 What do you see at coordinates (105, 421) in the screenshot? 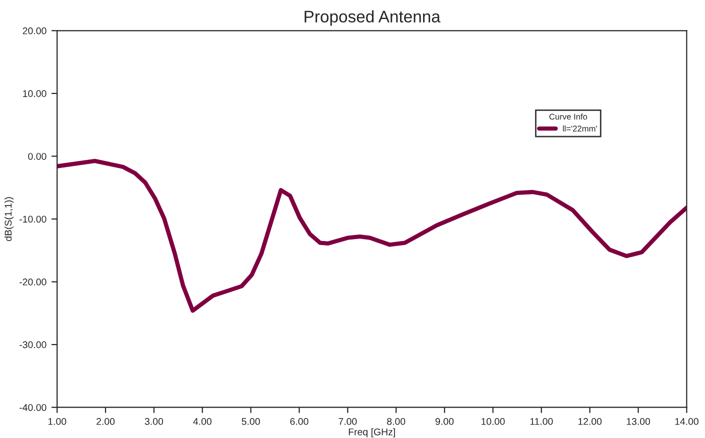
I see `x-tick-label: 2.00` at bounding box center [105, 421].